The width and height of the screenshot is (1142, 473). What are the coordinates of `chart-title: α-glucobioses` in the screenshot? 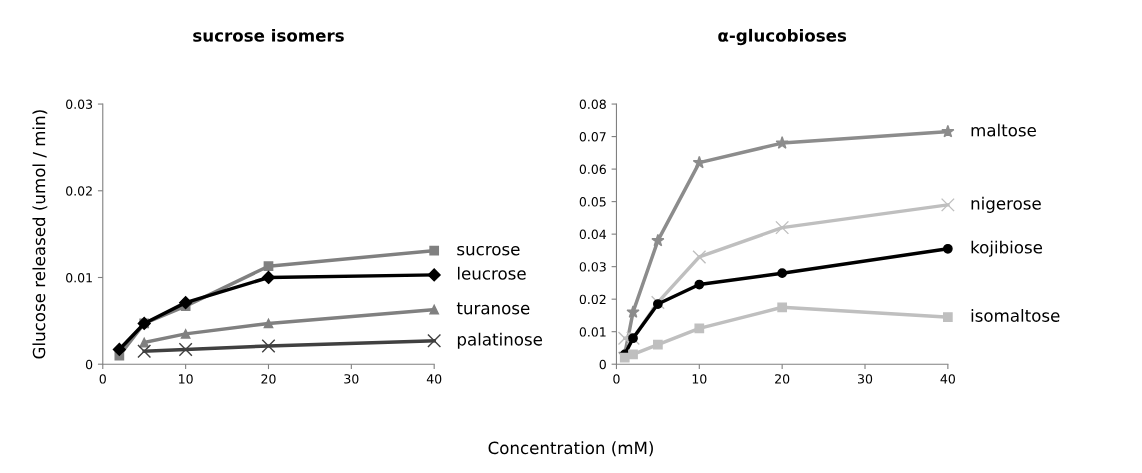 It's located at (782, 37).